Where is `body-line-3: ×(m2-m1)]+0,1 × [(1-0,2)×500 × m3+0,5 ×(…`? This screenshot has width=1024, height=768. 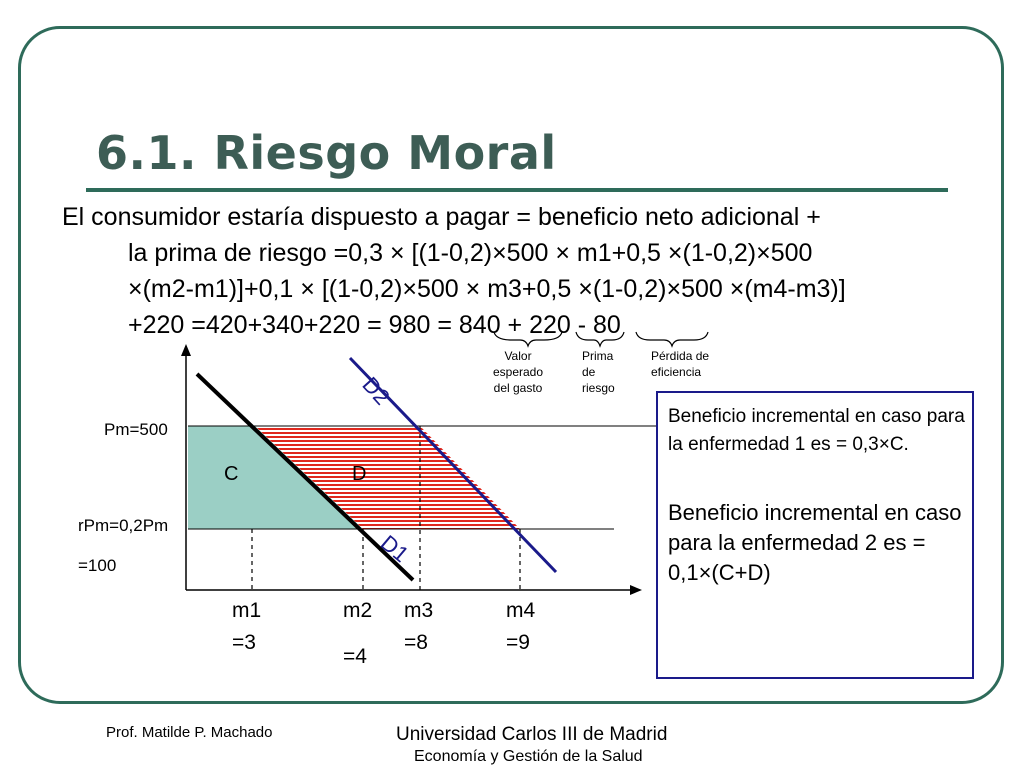
body-line-3: ×(m2-m1)]+0,1 × [(1-0,2)×500 × m3+0,5 ×(… is located at coordinates (487, 289).